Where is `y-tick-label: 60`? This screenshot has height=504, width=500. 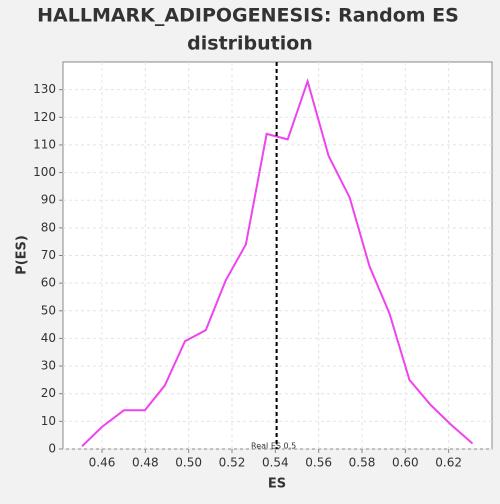 y-tick-label: 60 is located at coordinates (48, 283).